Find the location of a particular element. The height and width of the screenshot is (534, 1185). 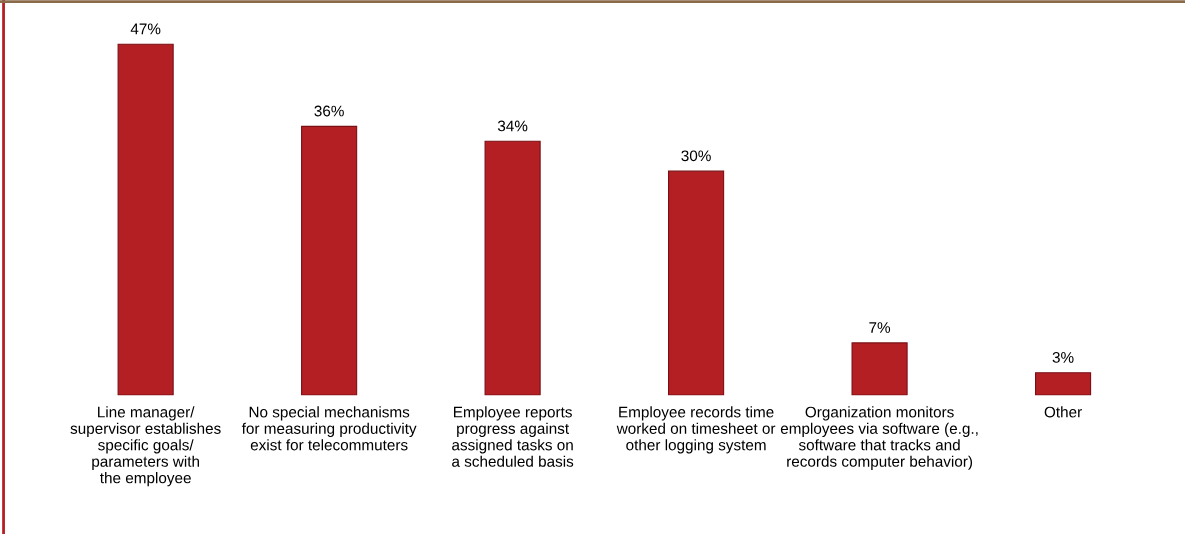

x-tick-label: Organization monitors employees via software (e.g., software that tracks and records computer behavior) is located at coordinates (879, 438).